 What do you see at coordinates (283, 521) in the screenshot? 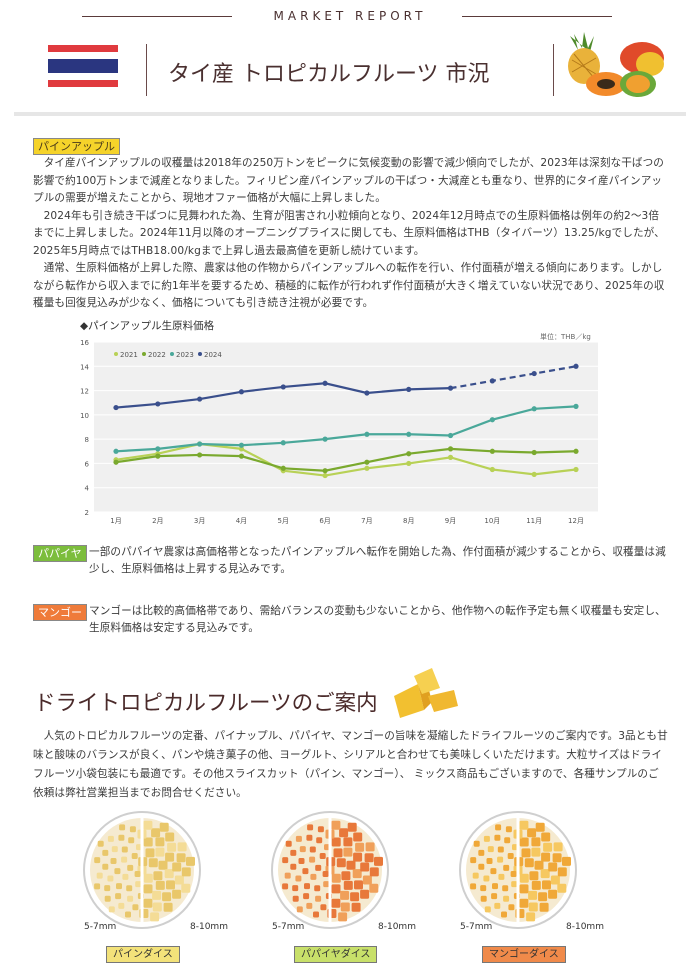
I see `x-tick-label: 5月` at bounding box center [283, 521].